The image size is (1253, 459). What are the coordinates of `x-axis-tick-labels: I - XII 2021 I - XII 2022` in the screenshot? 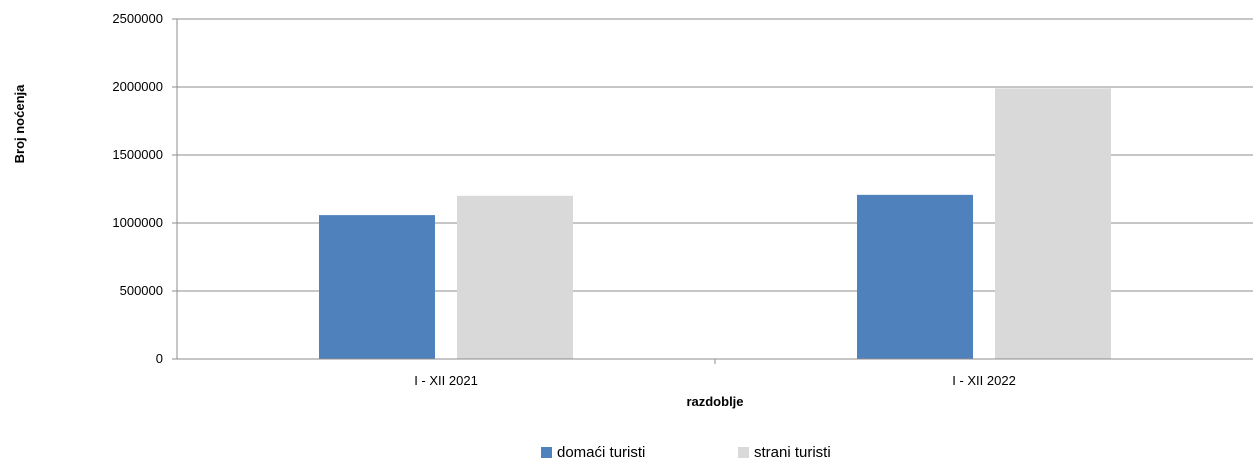 It's located at (715, 380).